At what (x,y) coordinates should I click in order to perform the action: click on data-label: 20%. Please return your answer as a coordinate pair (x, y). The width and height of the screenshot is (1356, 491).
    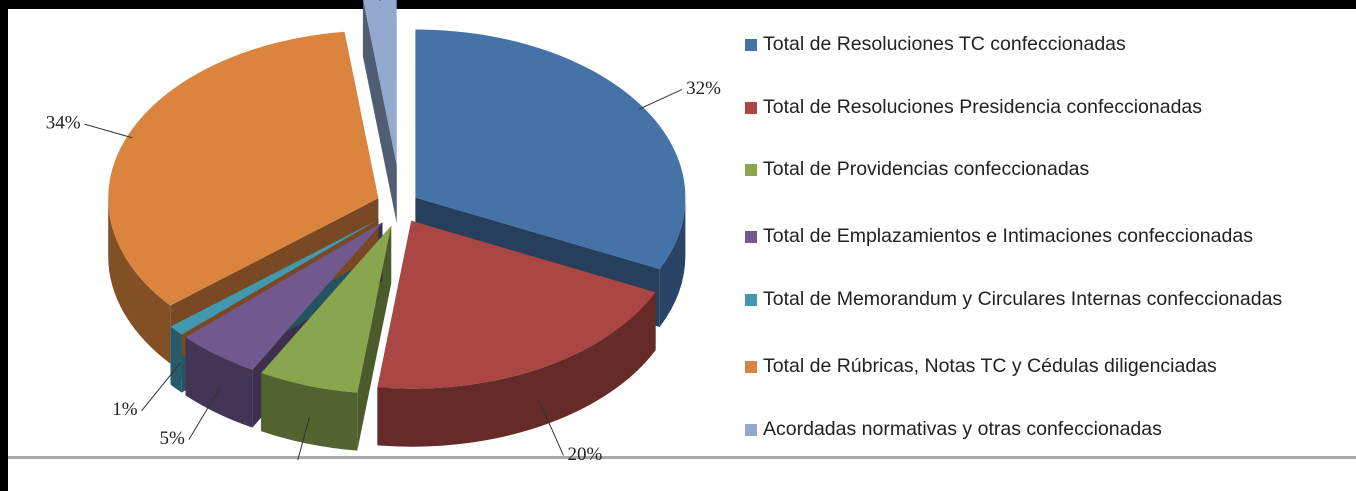
    Looking at the image, I should click on (584, 452).